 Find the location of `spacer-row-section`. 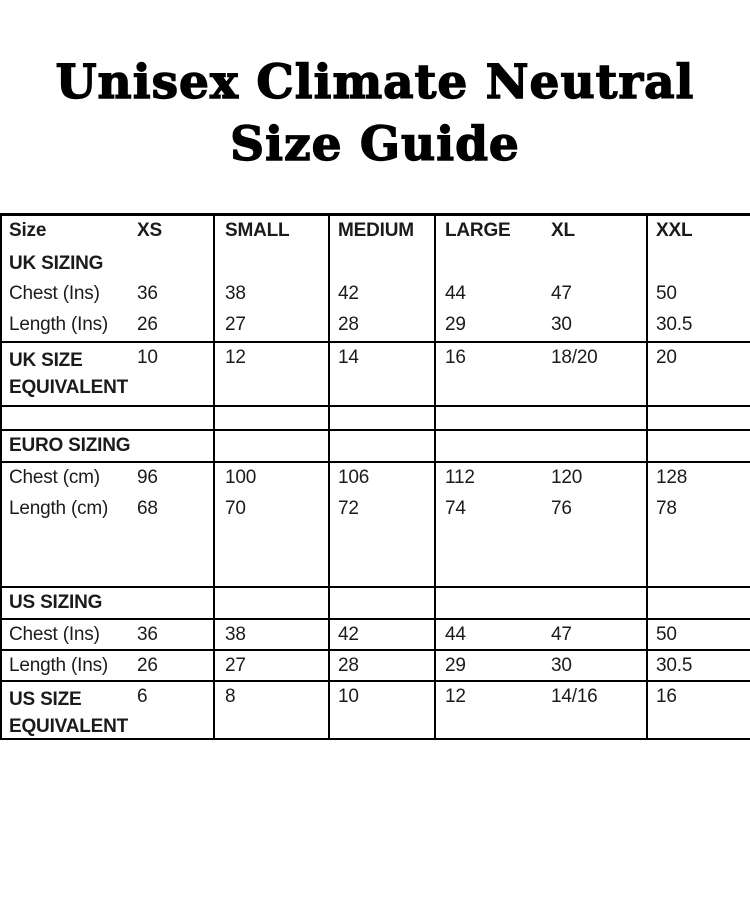

spacer-row-section is located at coordinates (376, 419).